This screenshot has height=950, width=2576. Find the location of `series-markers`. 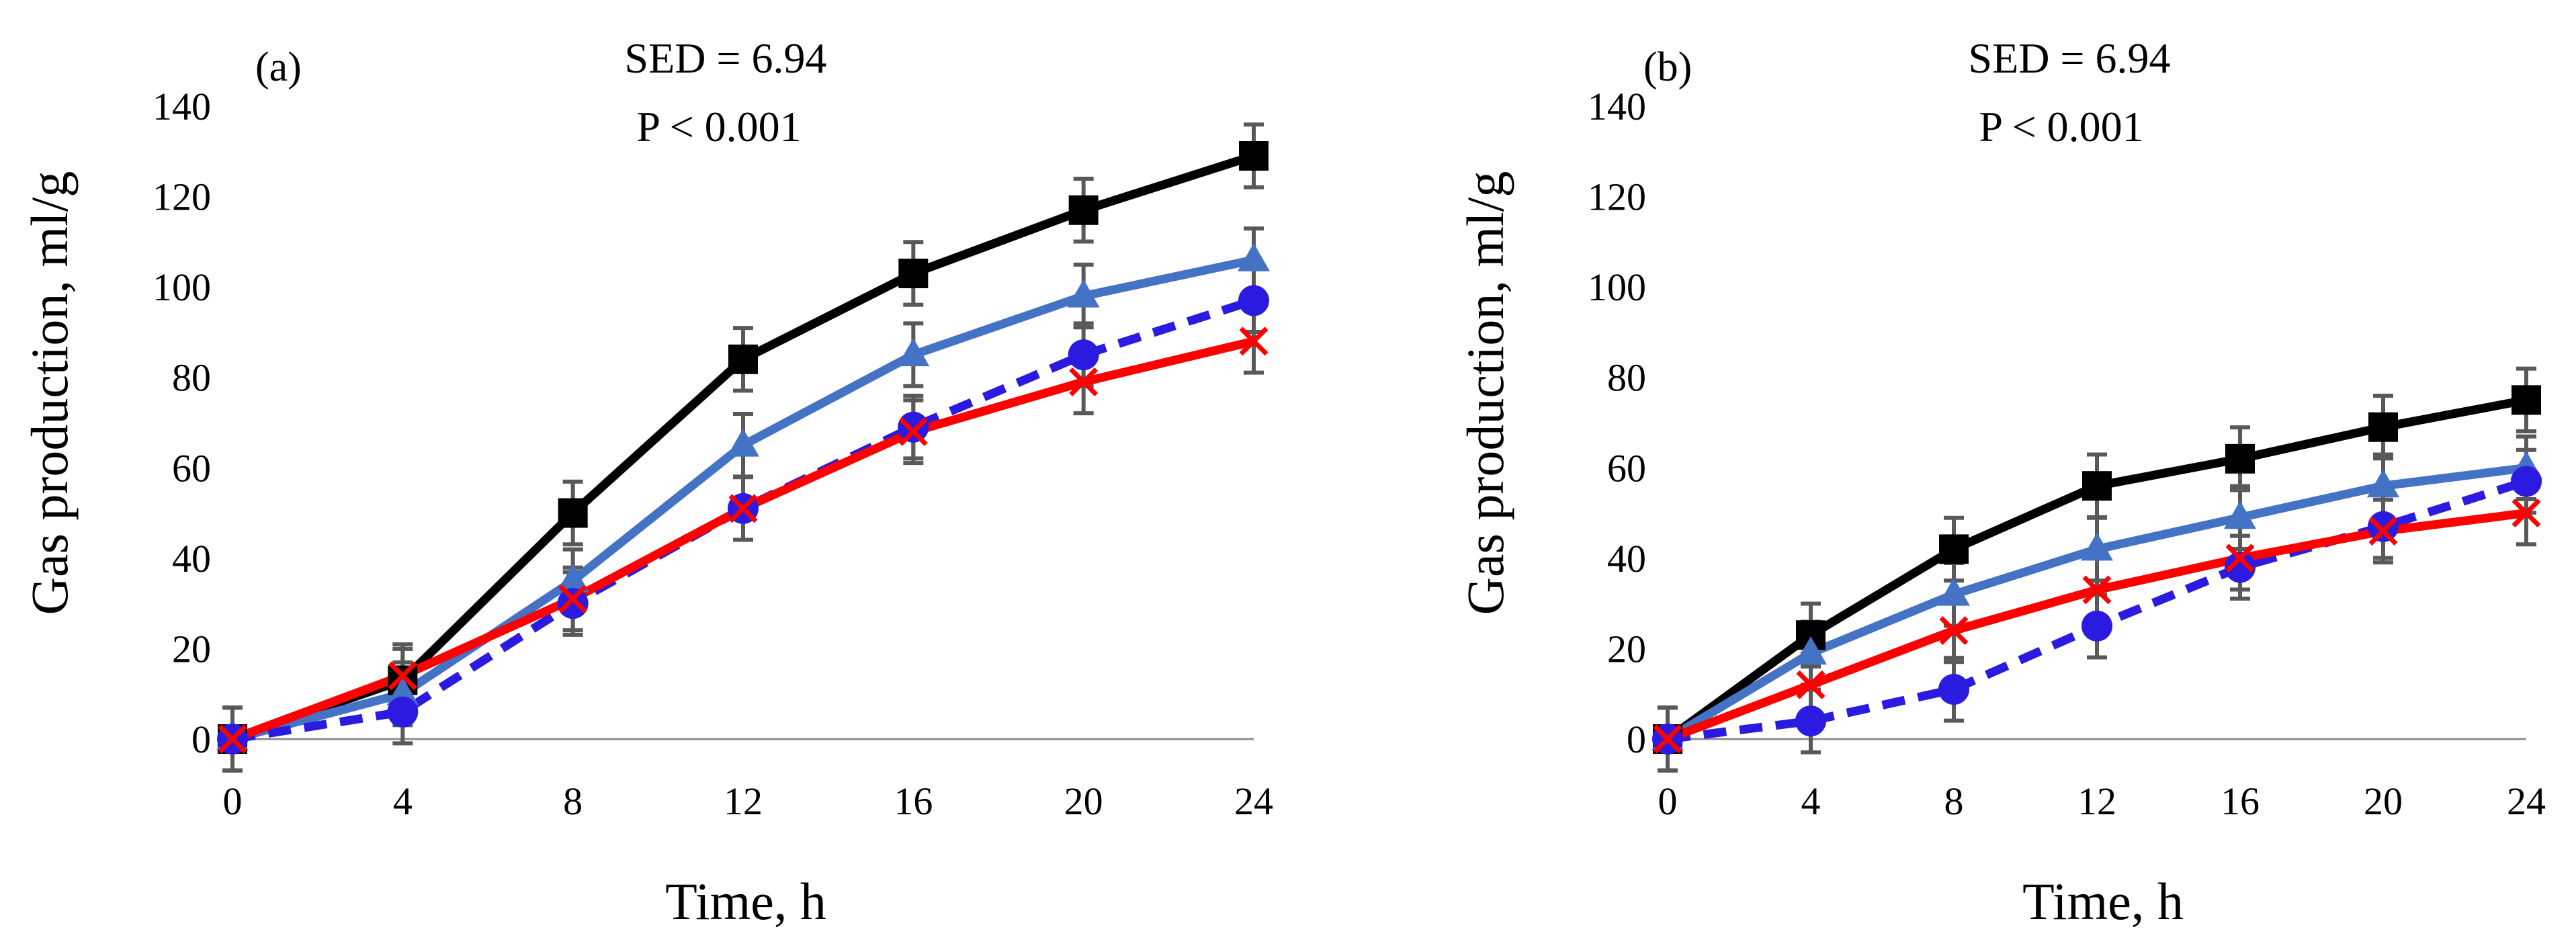

series-markers is located at coordinates (2096, 569).